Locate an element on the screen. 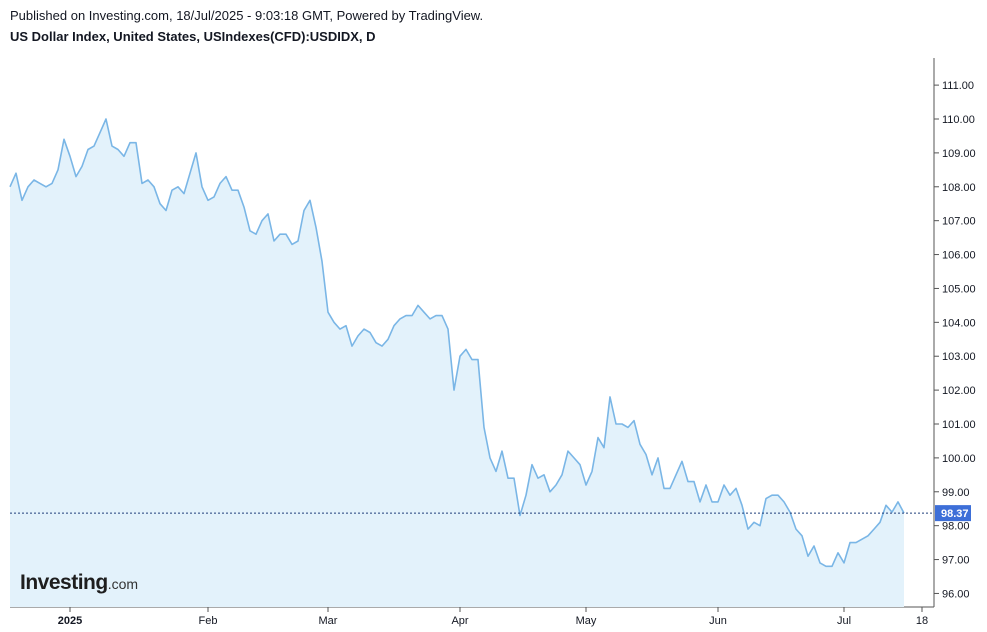 This screenshot has width=987, height=632. x-tick-label: Mar is located at coordinates (328, 621).